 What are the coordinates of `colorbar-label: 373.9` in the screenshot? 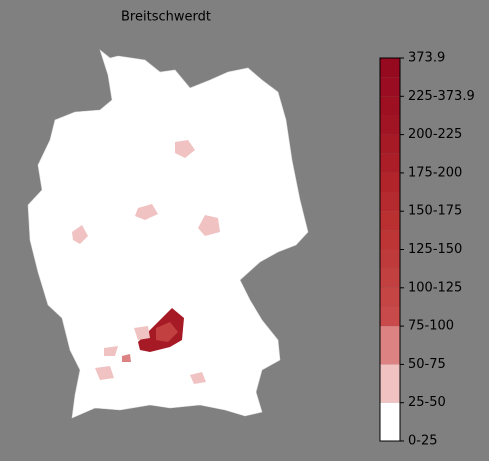 It's located at (426, 58).